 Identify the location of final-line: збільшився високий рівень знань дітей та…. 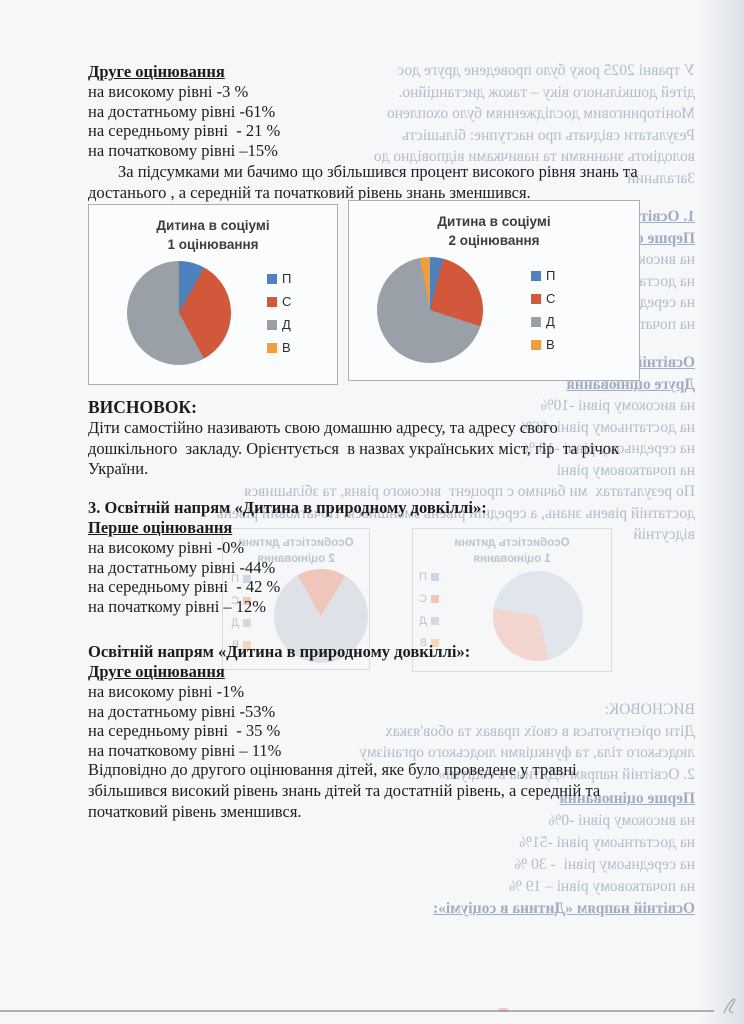
(344, 790).